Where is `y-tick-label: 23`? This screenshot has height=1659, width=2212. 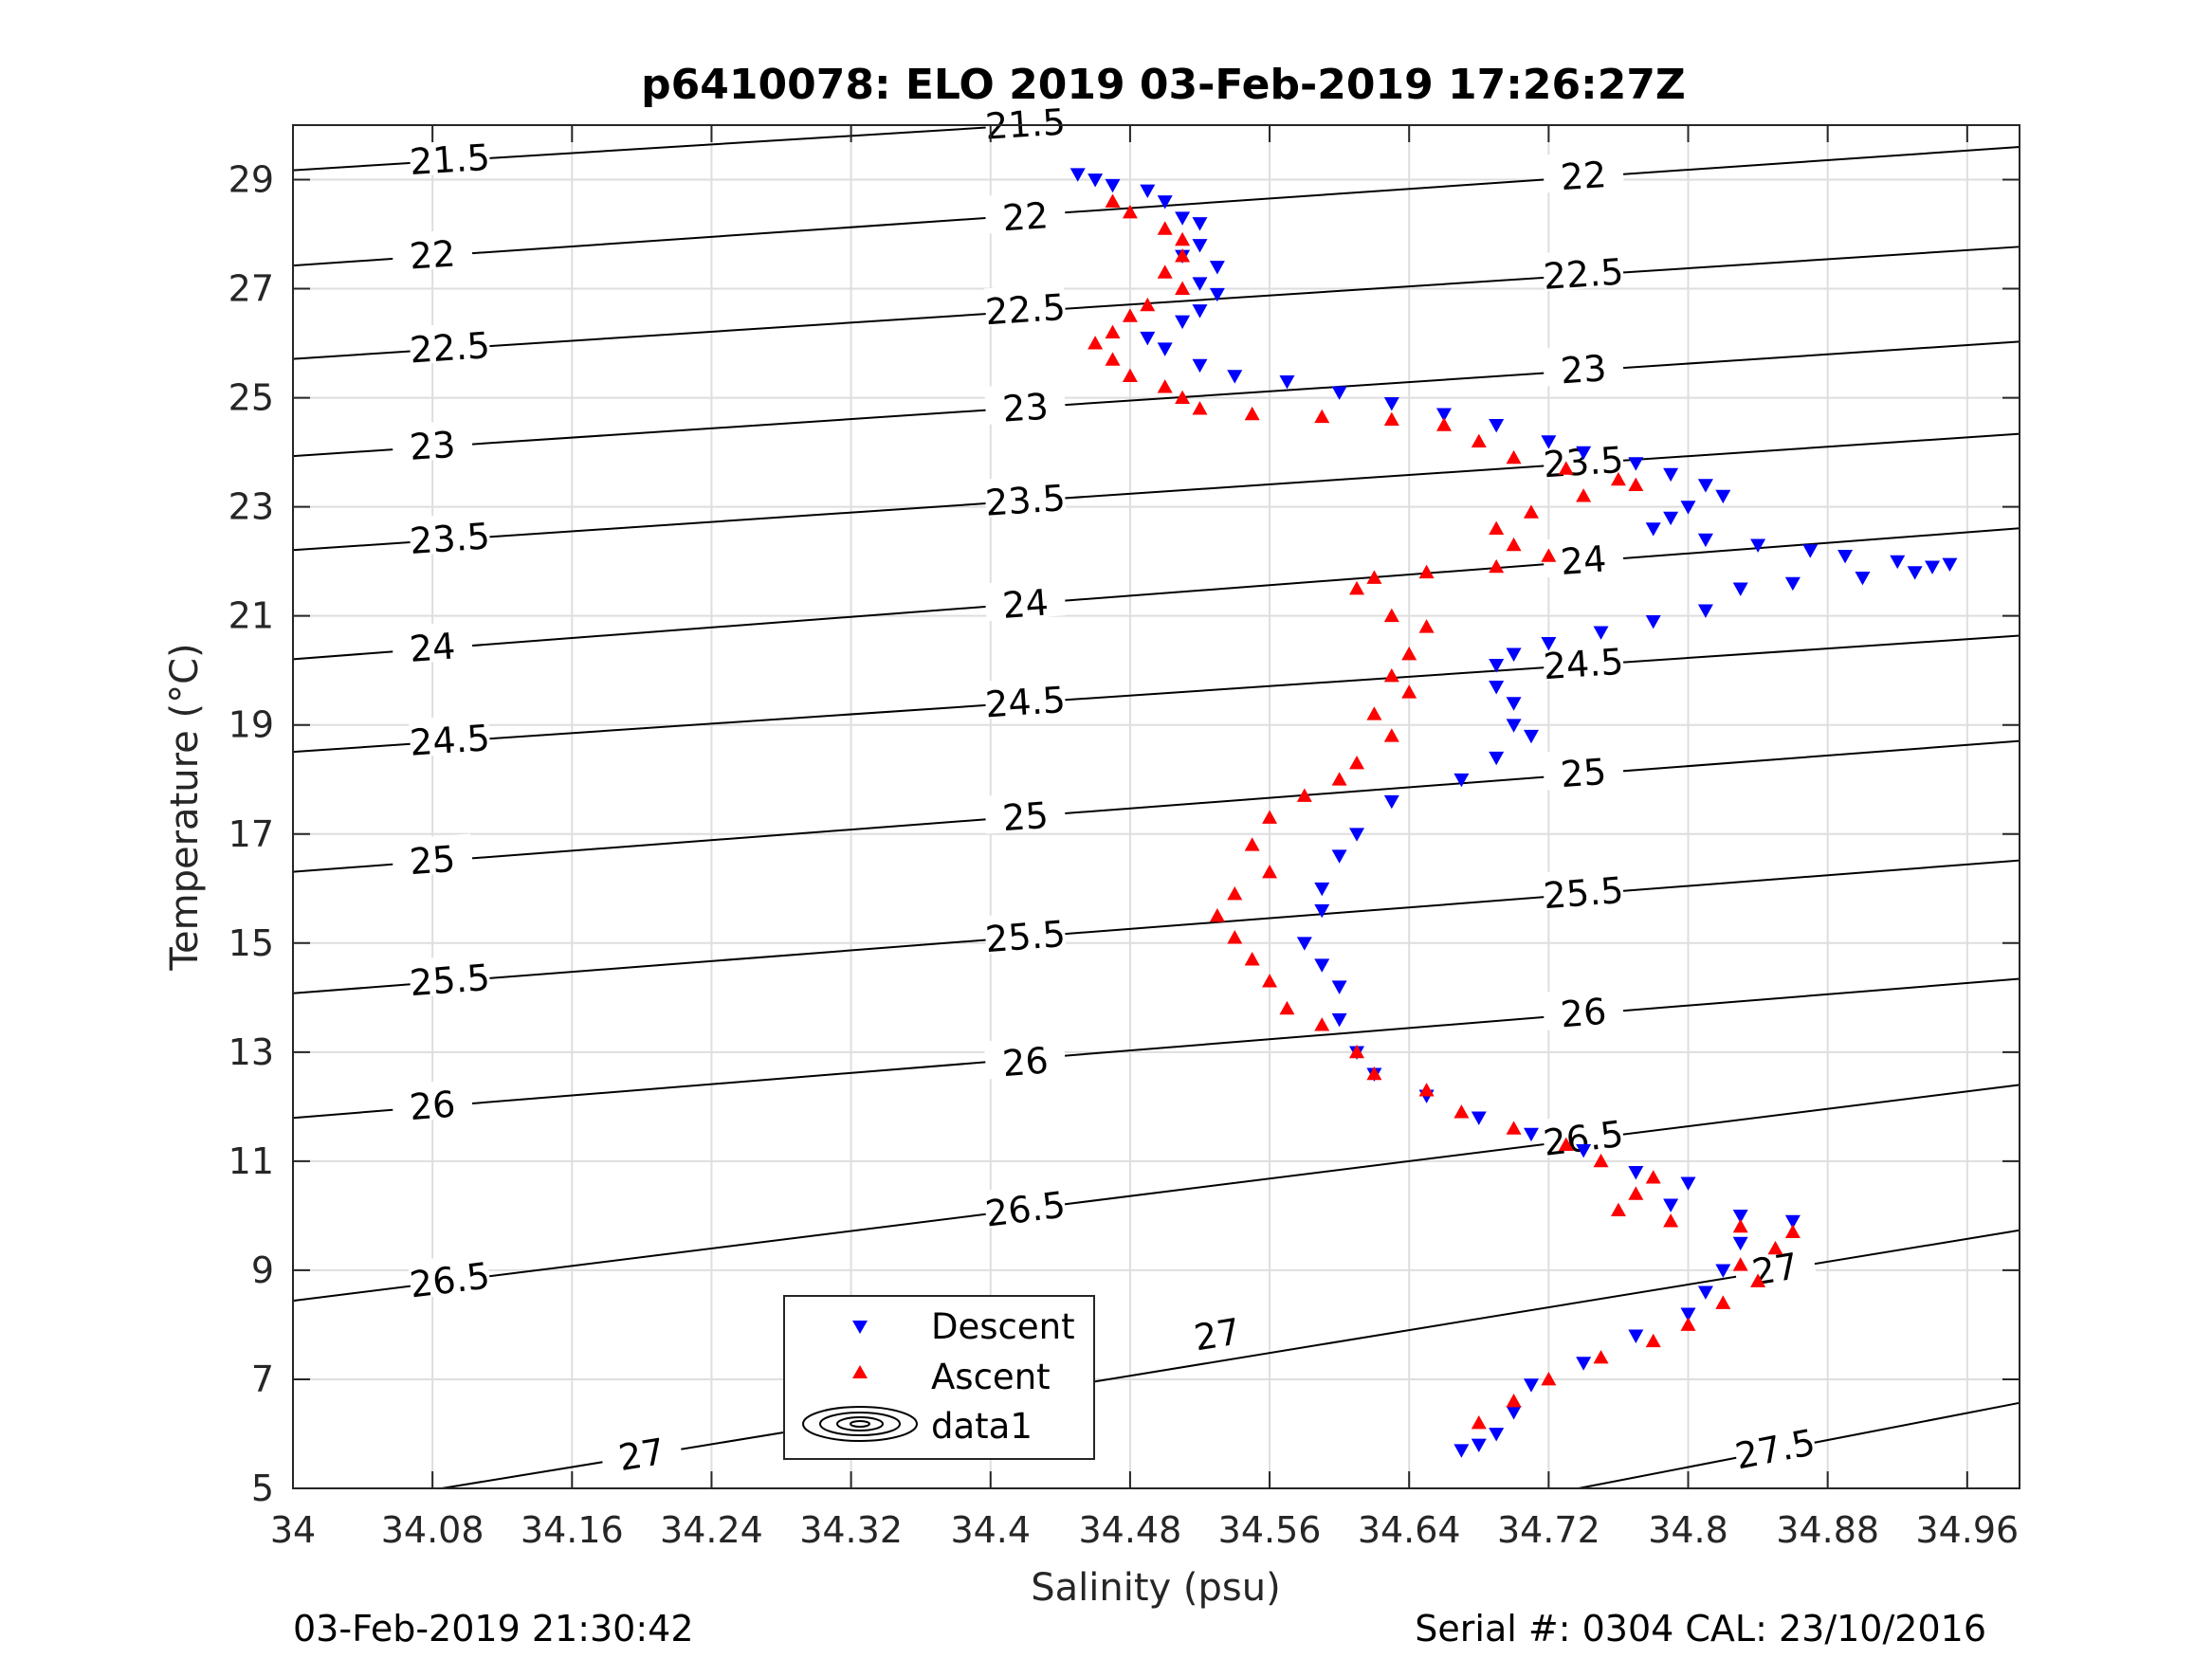
y-tick-label: 23 is located at coordinates (251, 507).